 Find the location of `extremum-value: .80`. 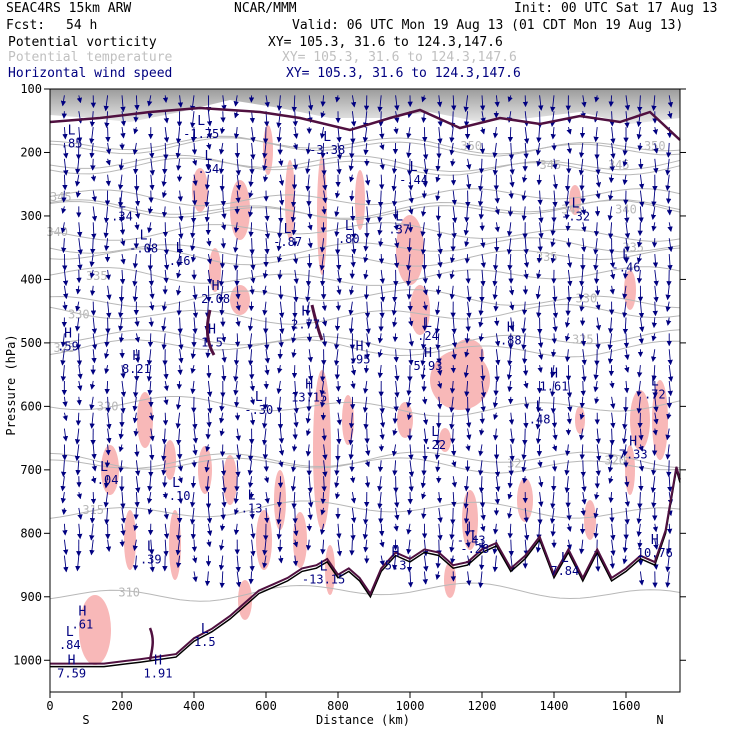

extremum-value: .80 is located at coordinates (349, 239).